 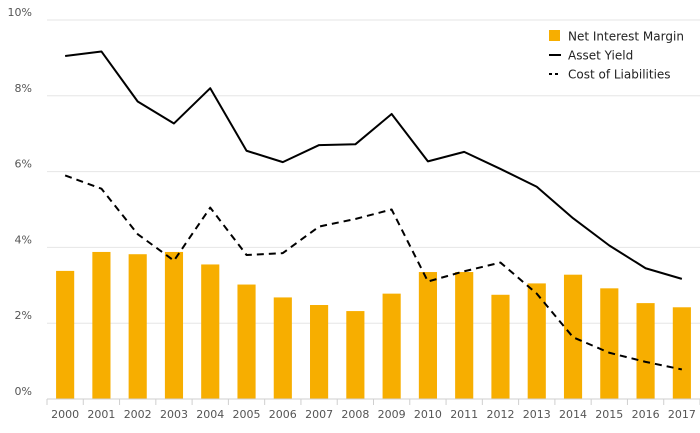 I want to click on x-tick-label: 2009, so click(x=392, y=414).